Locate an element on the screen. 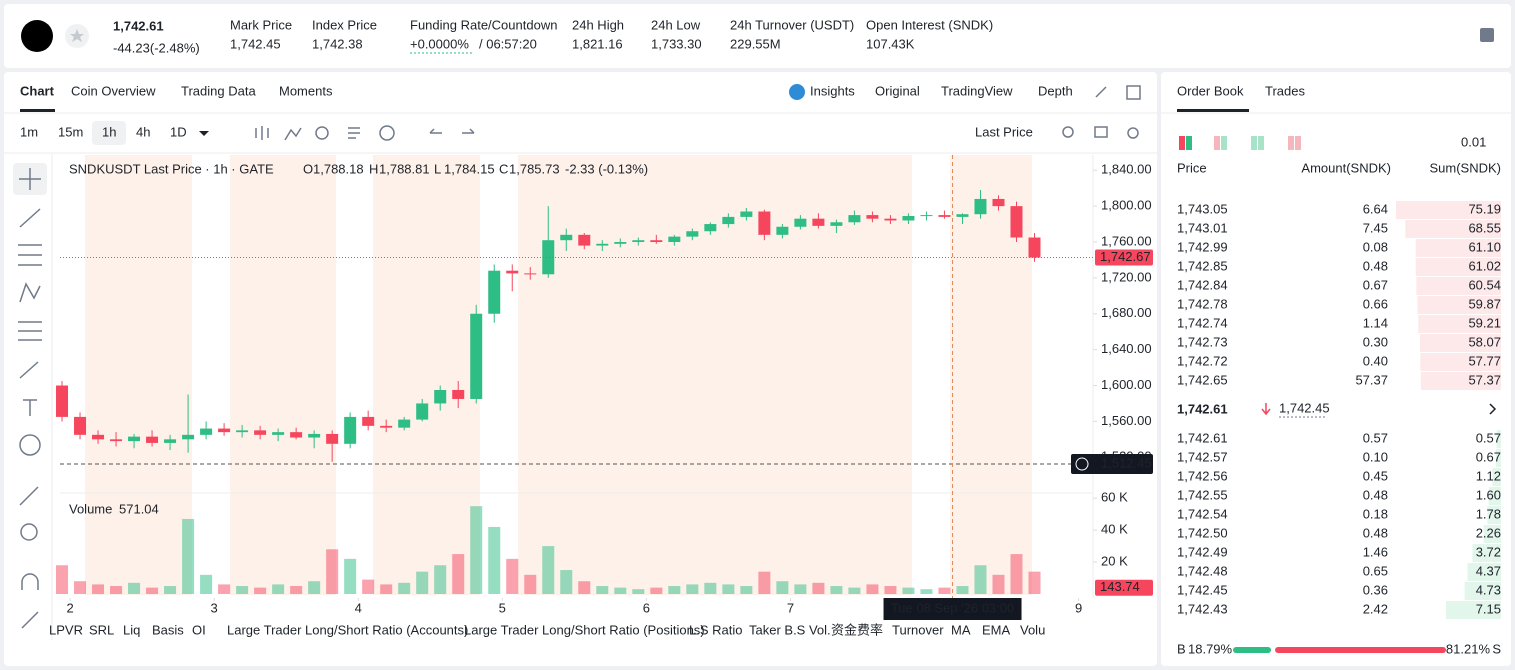  book-sum: 59.87 is located at coordinates (1484, 303).